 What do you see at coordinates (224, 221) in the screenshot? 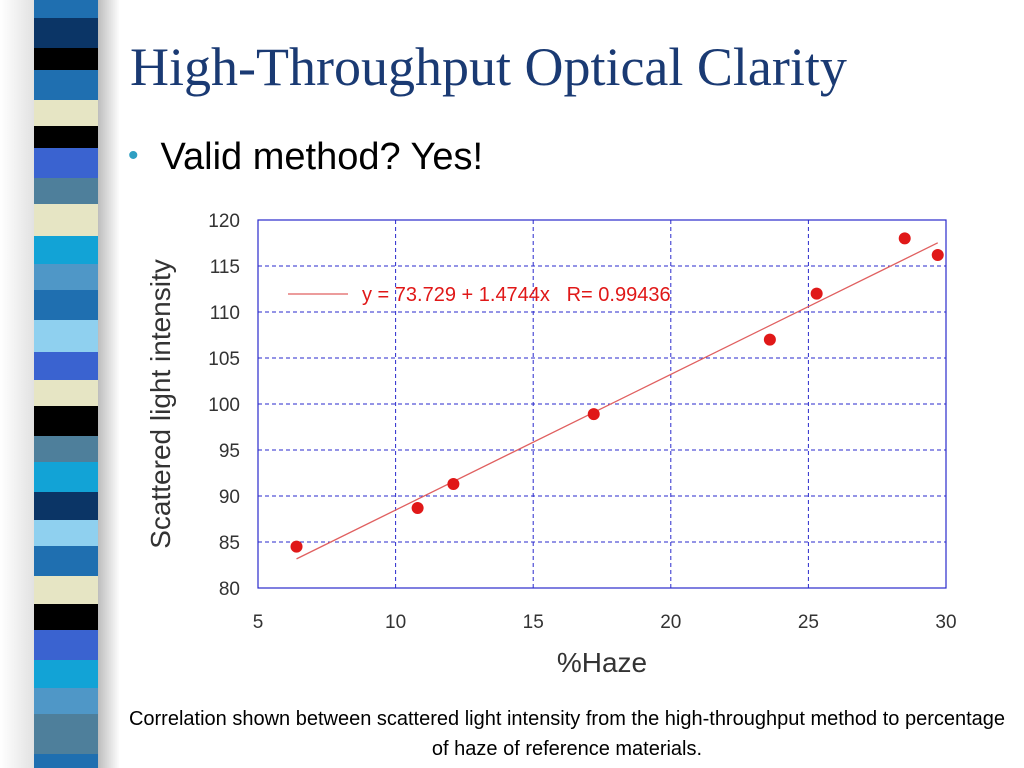
I see `y-tick-label: 120` at bounding box center [224, 221].